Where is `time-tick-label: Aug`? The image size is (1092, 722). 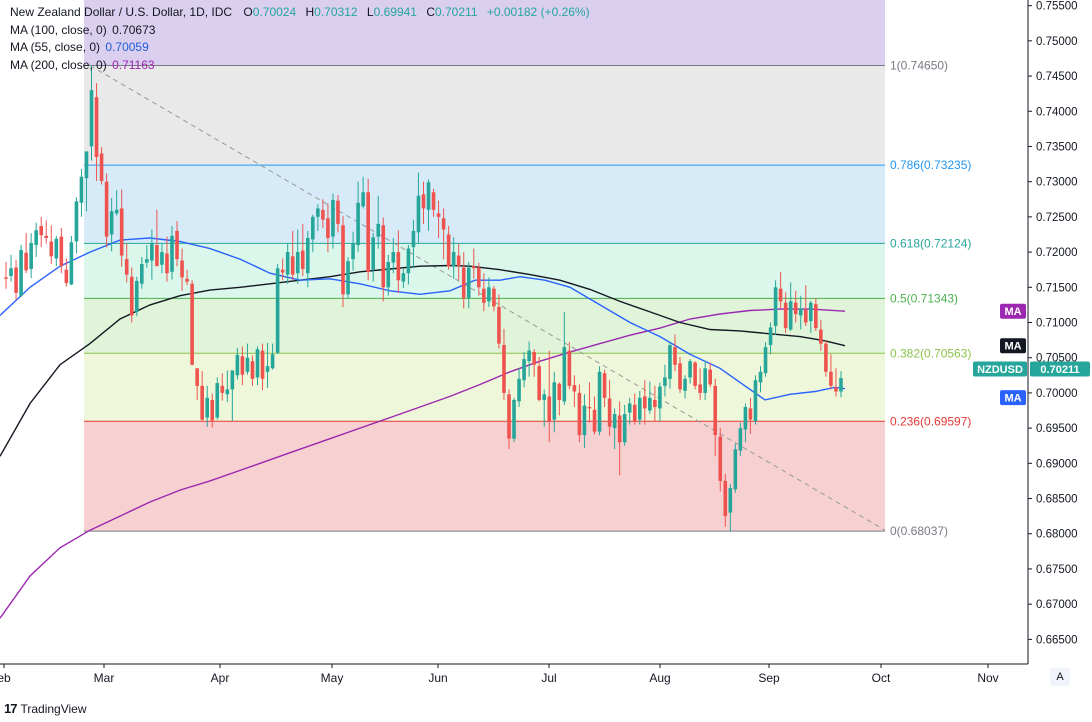
time-tick-label: Aug is located at coordinates (659, 678).